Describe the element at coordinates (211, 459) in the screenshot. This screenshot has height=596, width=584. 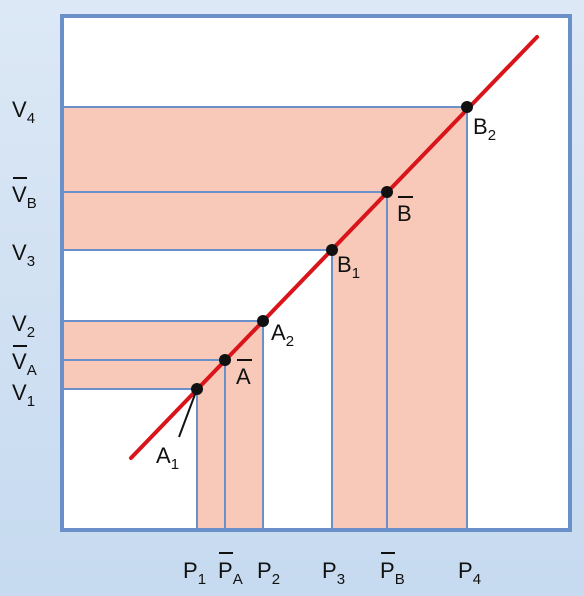
I see `band-p1-pa` at that location.